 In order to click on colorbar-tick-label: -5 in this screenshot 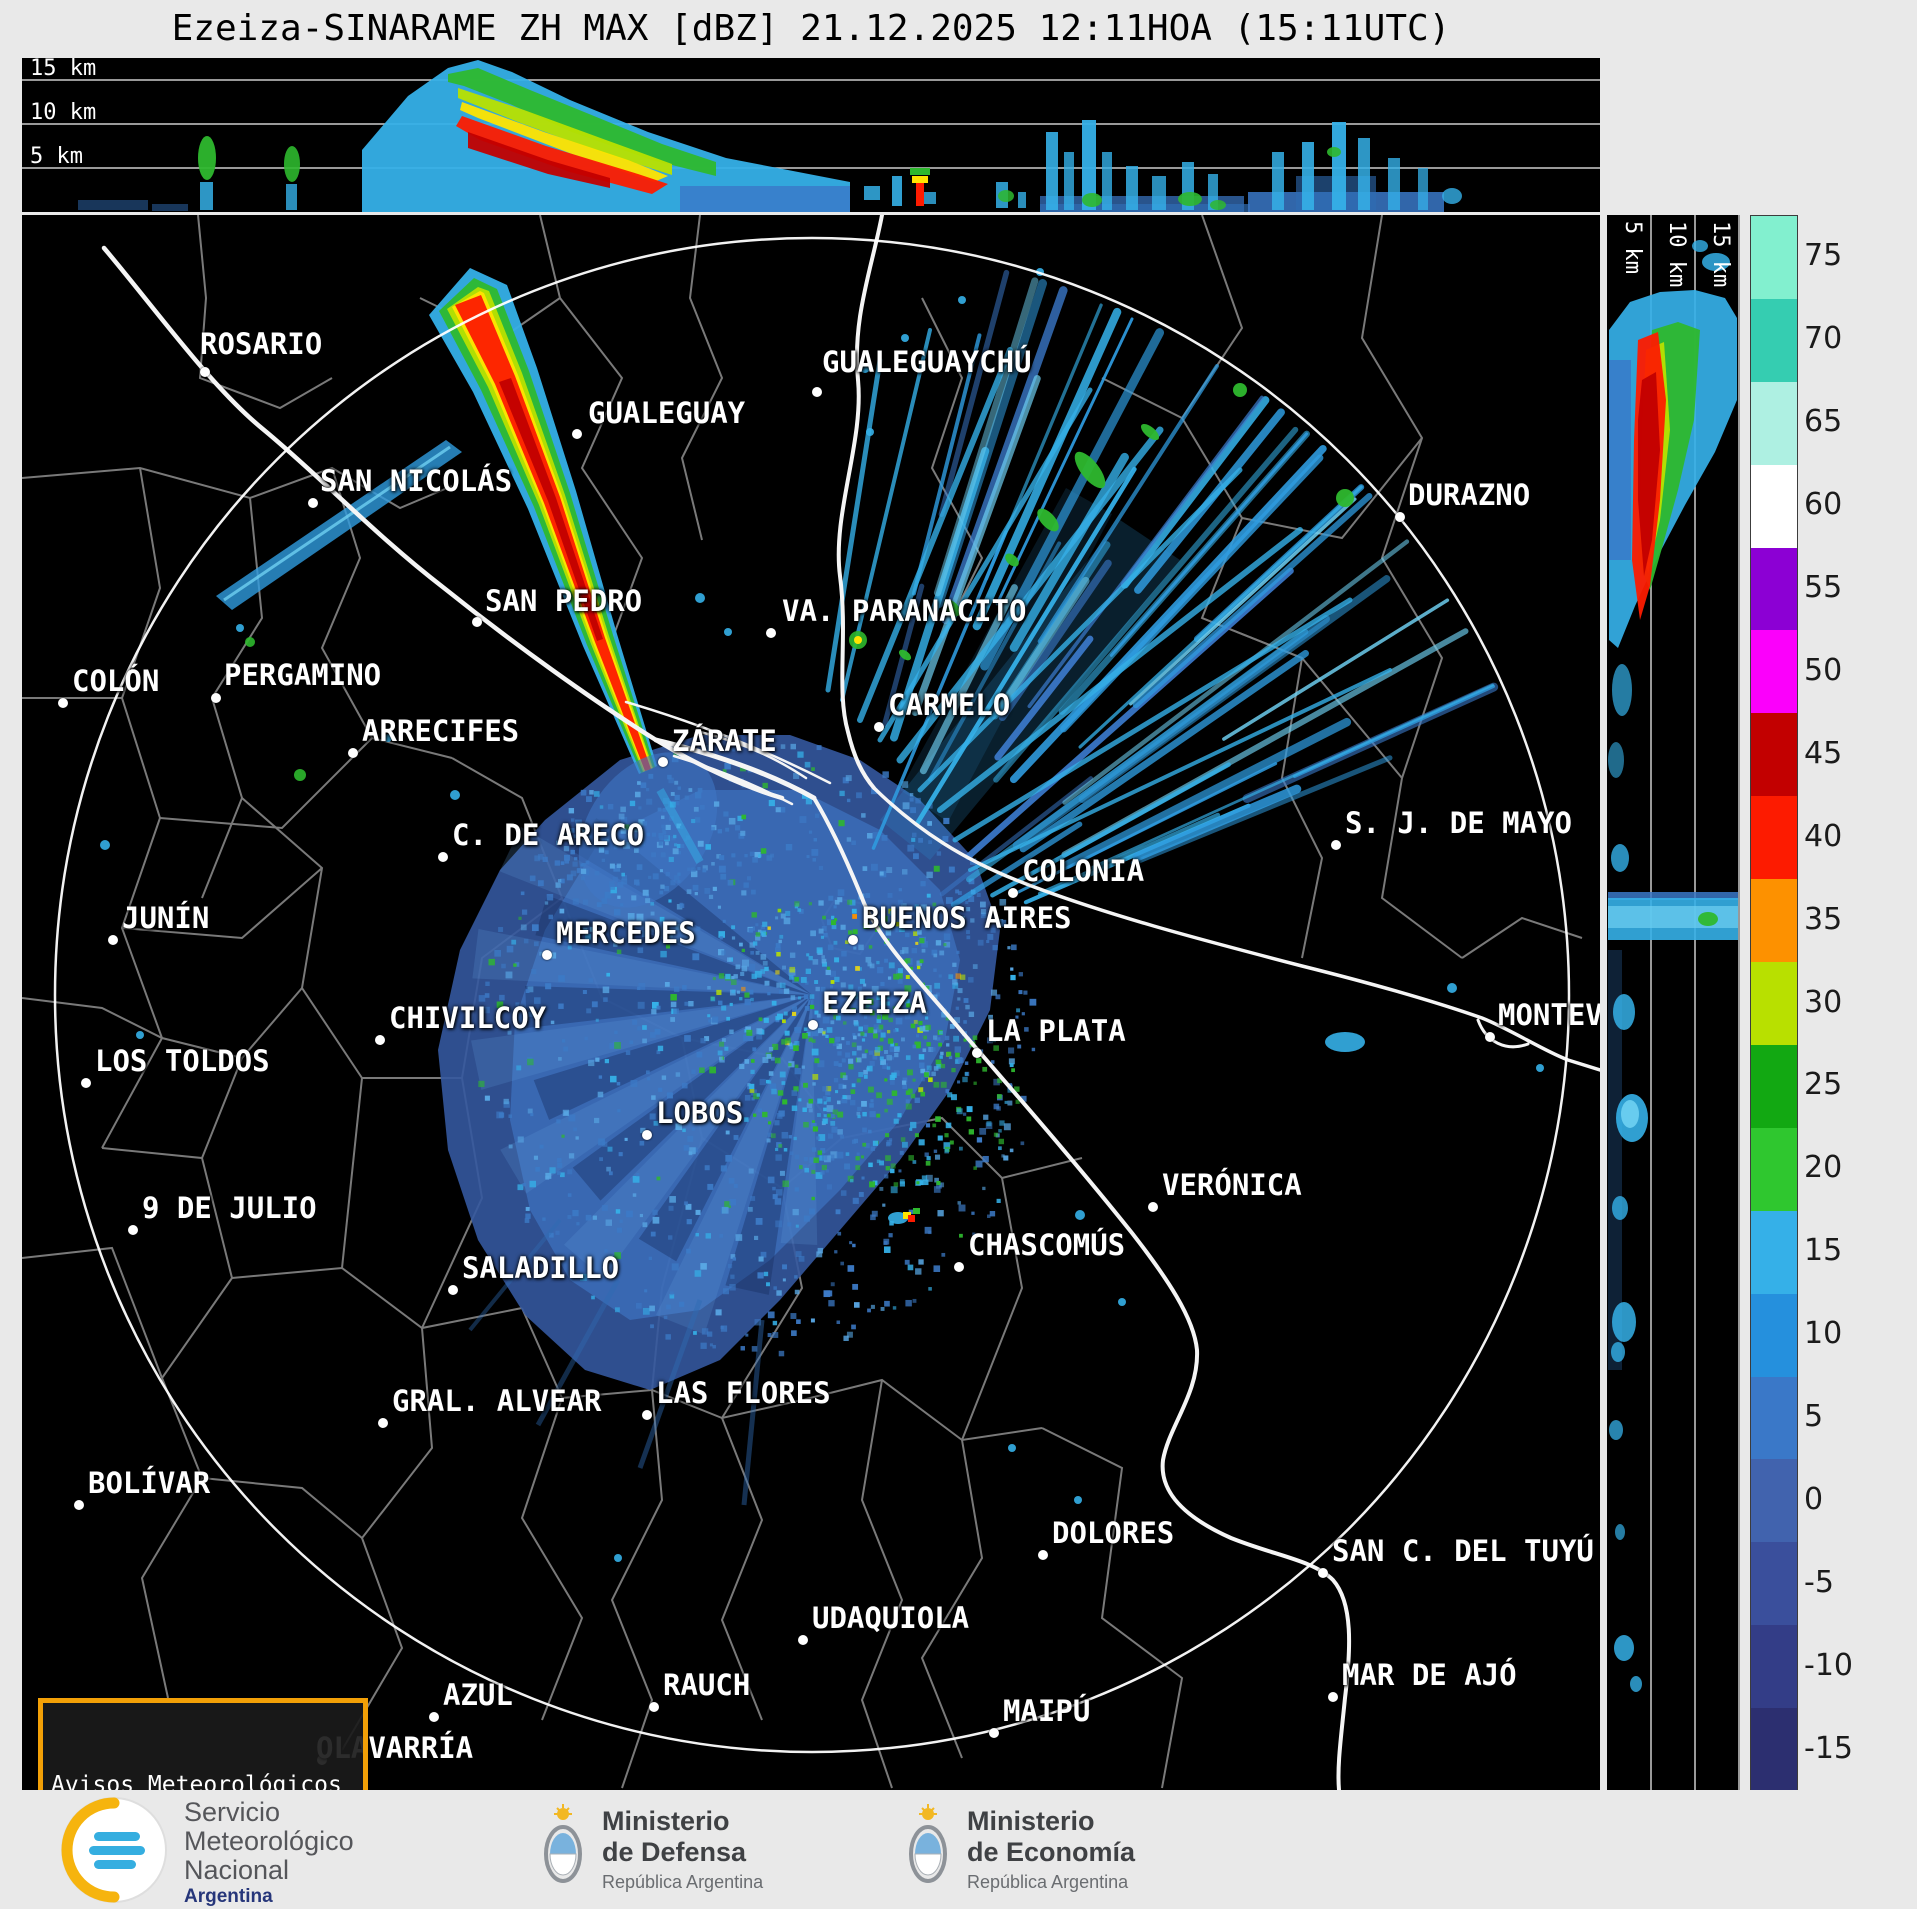, I will do `click(1819, 1582)`.